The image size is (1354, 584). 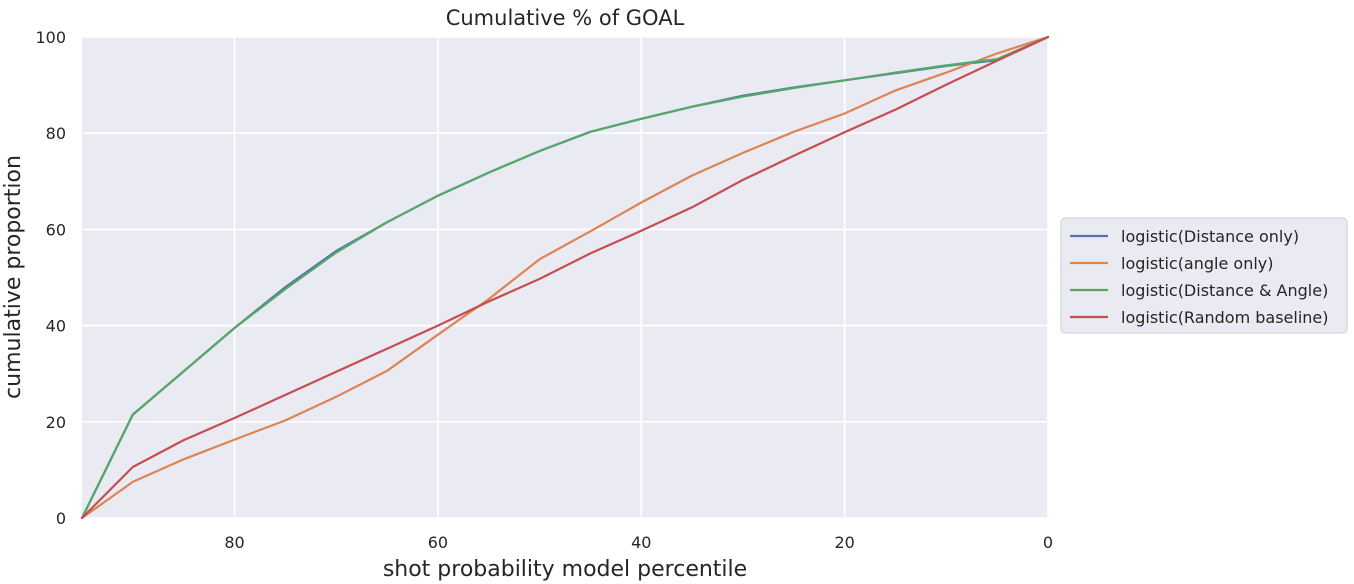 I want to click on x-tick-labels: 80 60 40 20 0, so click(x=638, y=542).